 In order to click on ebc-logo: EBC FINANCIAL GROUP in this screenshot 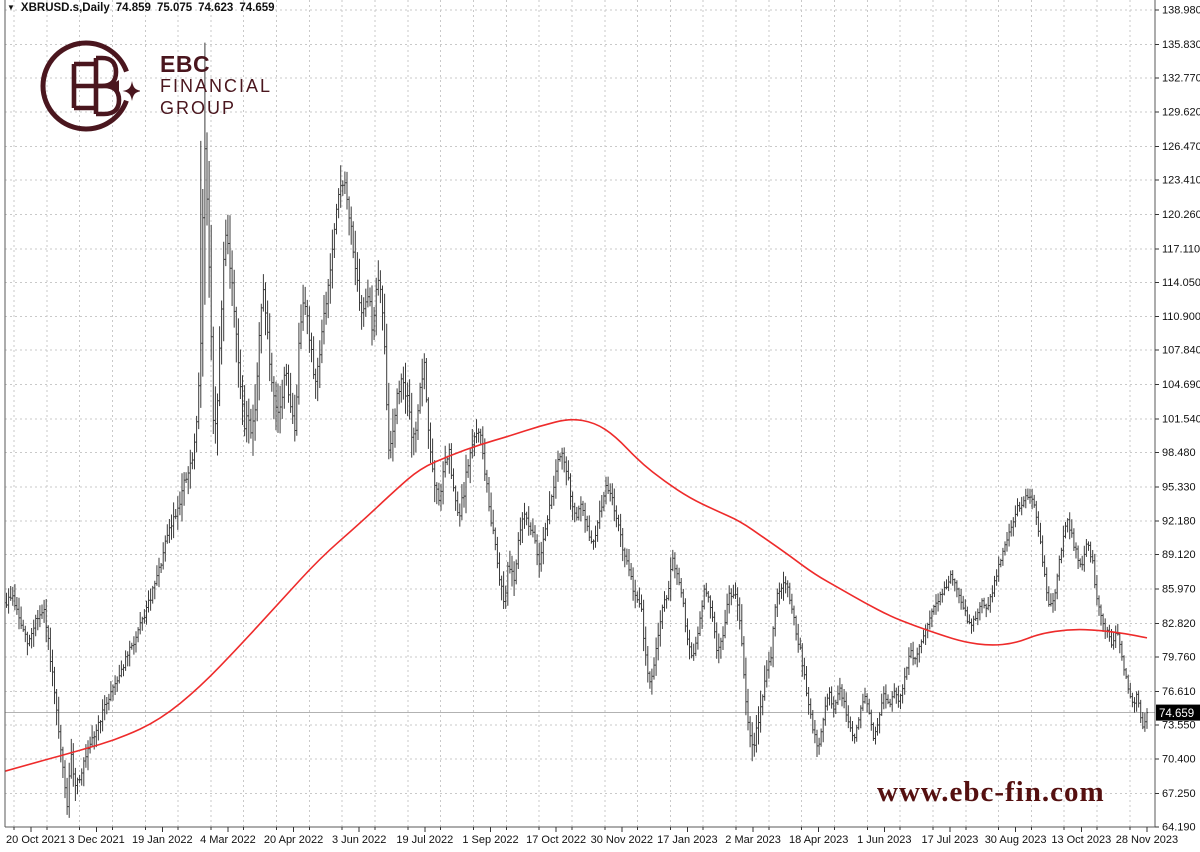, I will do `click(156, 86)`.